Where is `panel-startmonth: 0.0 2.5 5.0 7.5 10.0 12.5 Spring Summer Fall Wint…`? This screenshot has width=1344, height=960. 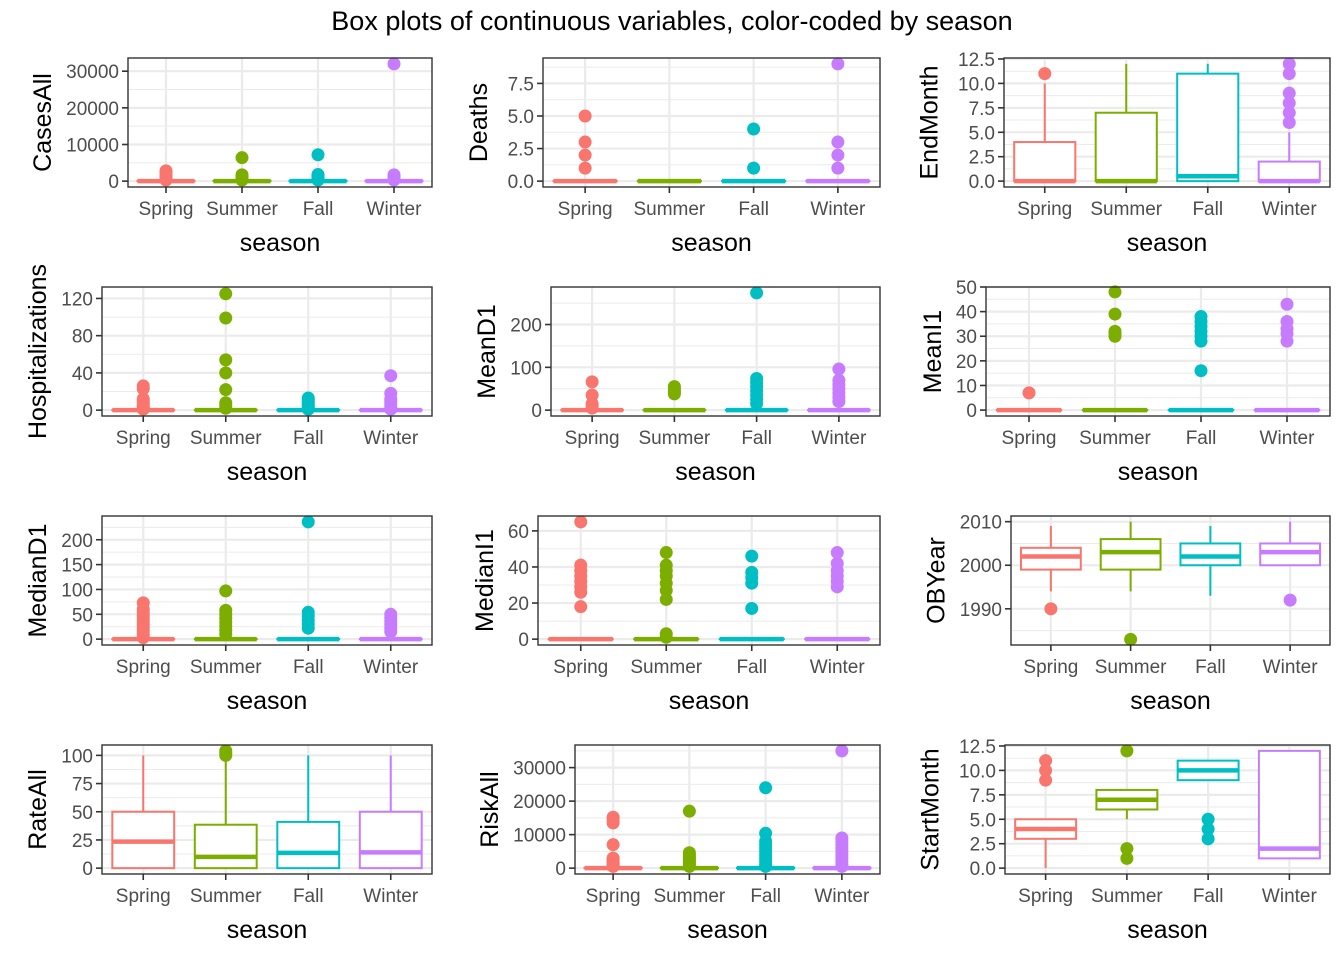 panel-startmonth: 0.0 2.5 5.0 7.5 10.0 12.5 Spring Summer Fall Wint… is located at coordinates (1124, 840).